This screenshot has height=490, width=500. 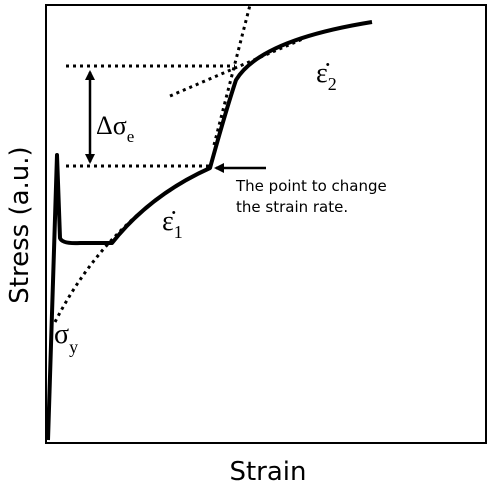 What do you see at coordinates (66, 338) in the screenshot?
I see `sigma-y-label: σy` at bounding box center [66, 338].